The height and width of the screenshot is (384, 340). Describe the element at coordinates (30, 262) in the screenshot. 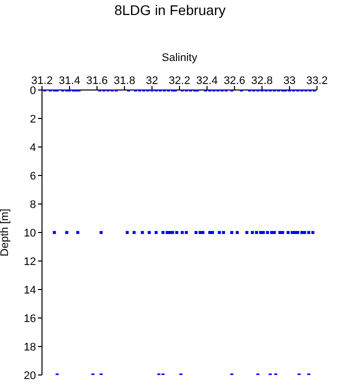

I see `y-tick-label: 12` at that location.